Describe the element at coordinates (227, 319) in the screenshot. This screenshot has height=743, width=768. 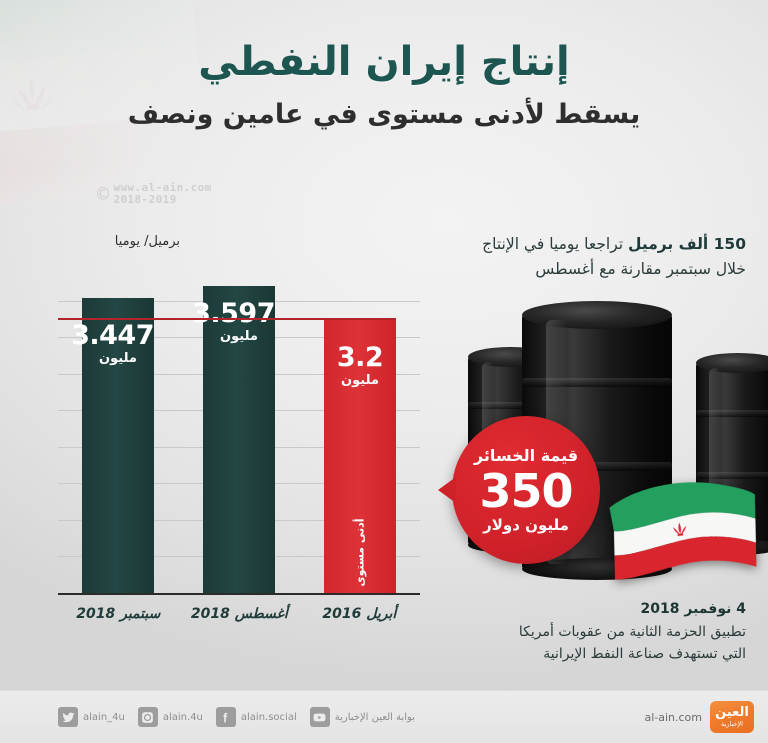
I see `reference-line` at that location.